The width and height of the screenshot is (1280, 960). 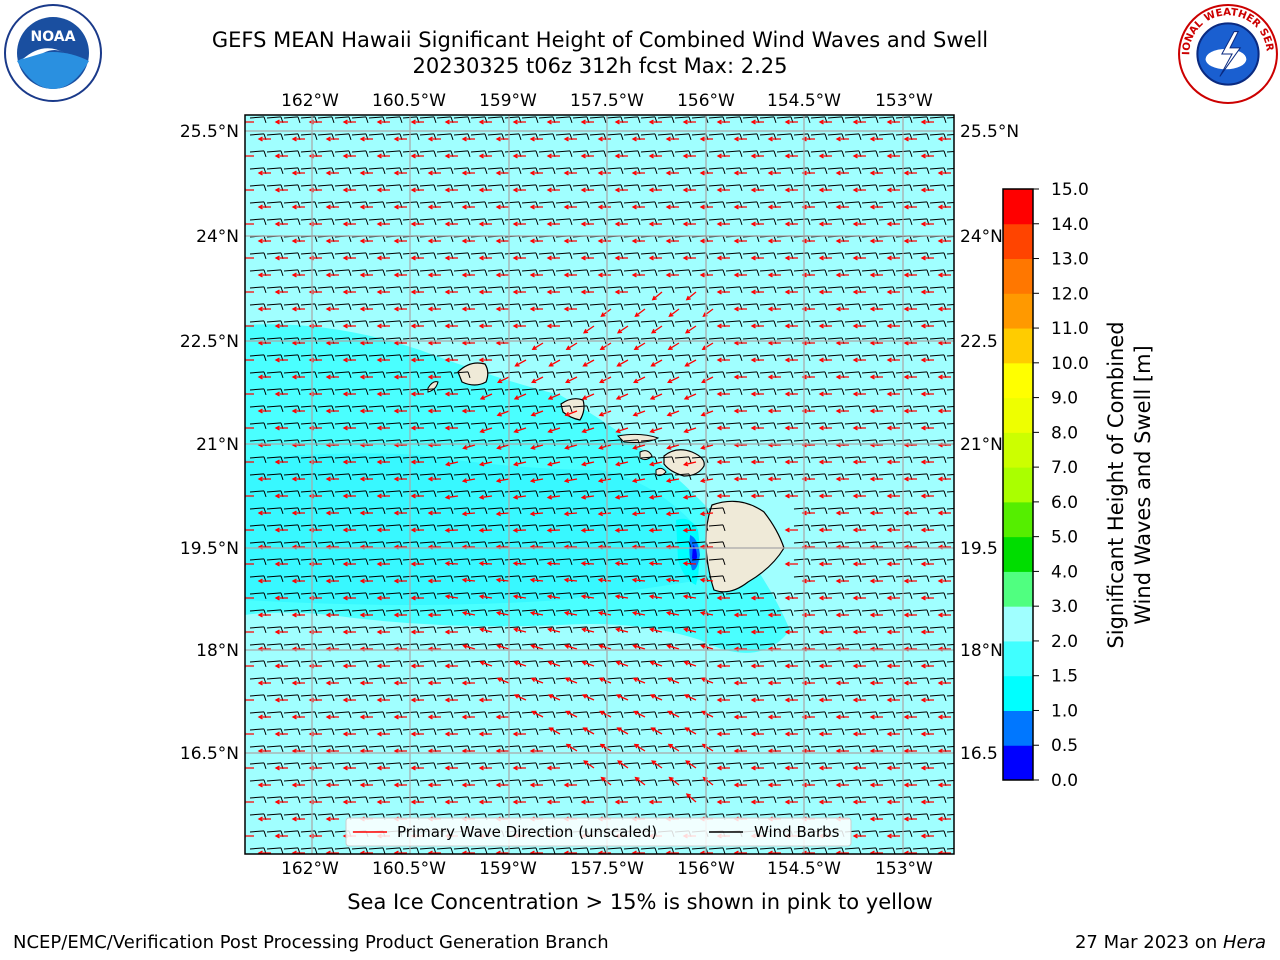 What do you see at coordinates (1064, 399) in the screenshot?
I see `colorbar-tick-label: 9.0` at bounding box center [1064, 399].